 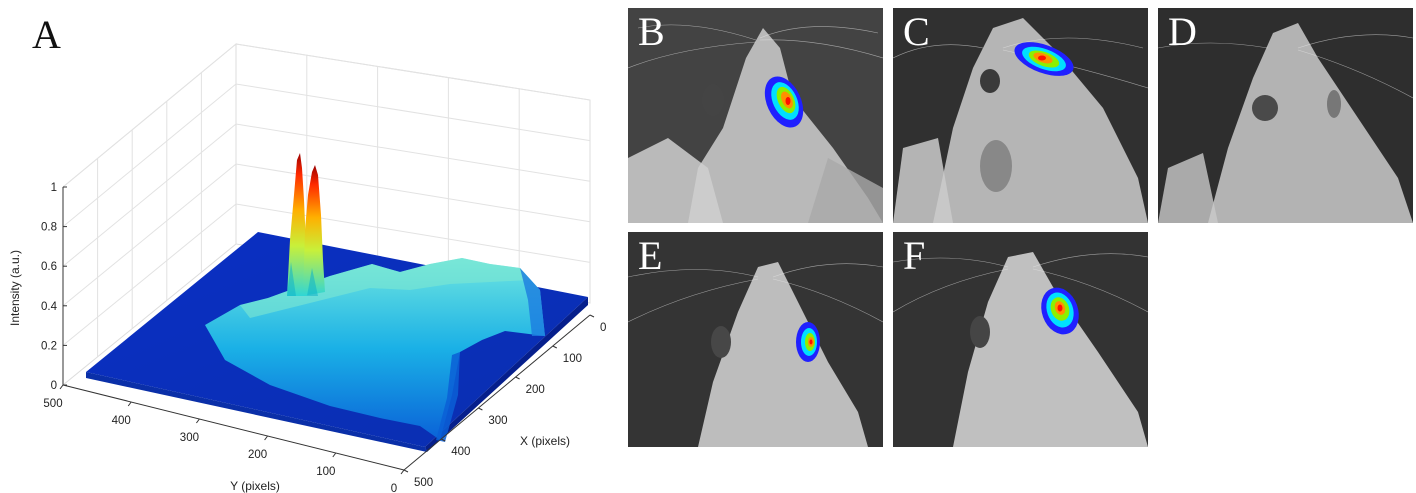 I want to click on signal-blob-e, so click(x=808, y=342).